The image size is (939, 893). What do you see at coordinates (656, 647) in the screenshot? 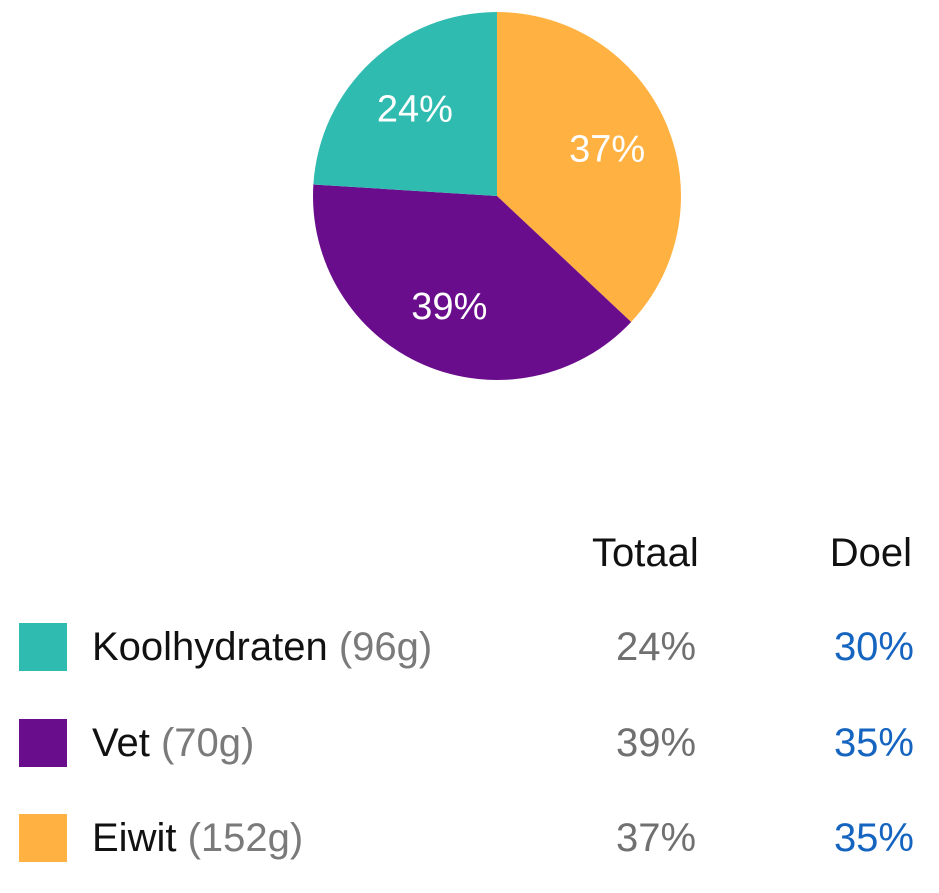
I see `macro-totaal-value: 24%` at bounding box center [656, 647].